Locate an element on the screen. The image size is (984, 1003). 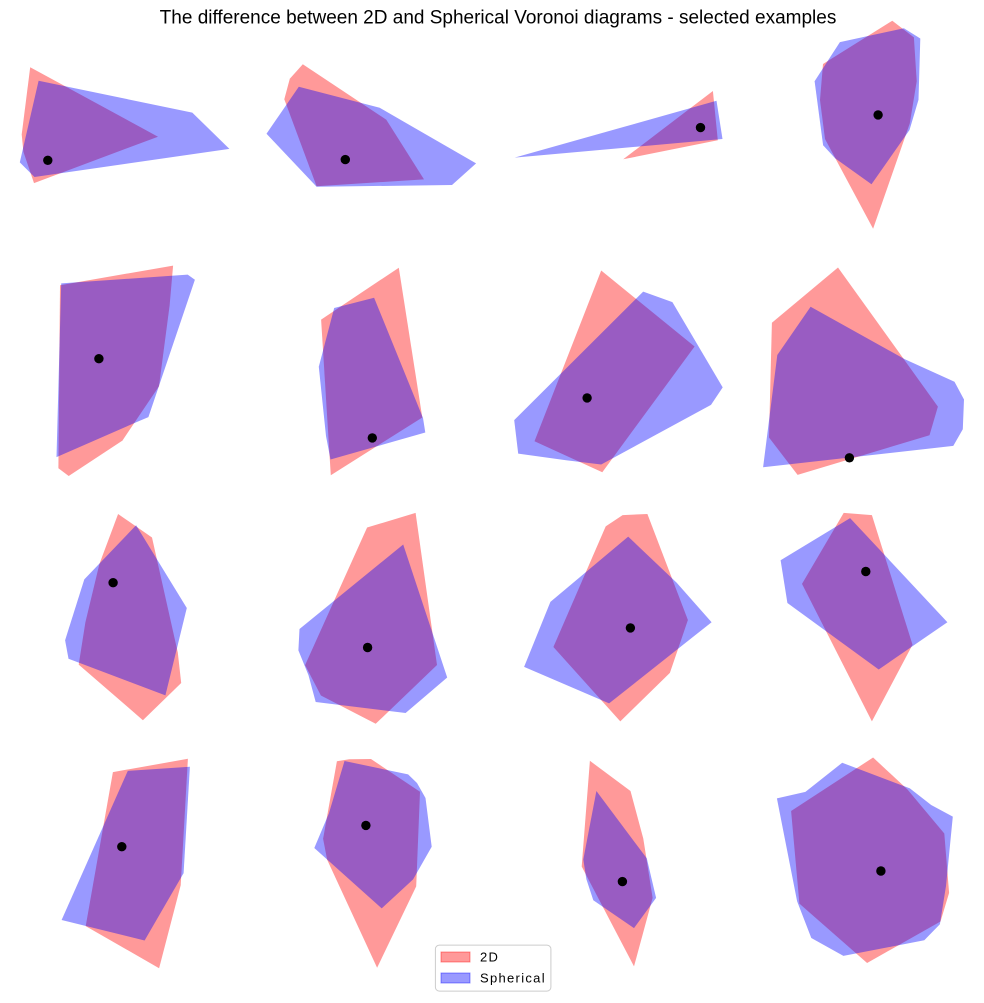
svg-text: Spherical is located at coordinates (513, 978).